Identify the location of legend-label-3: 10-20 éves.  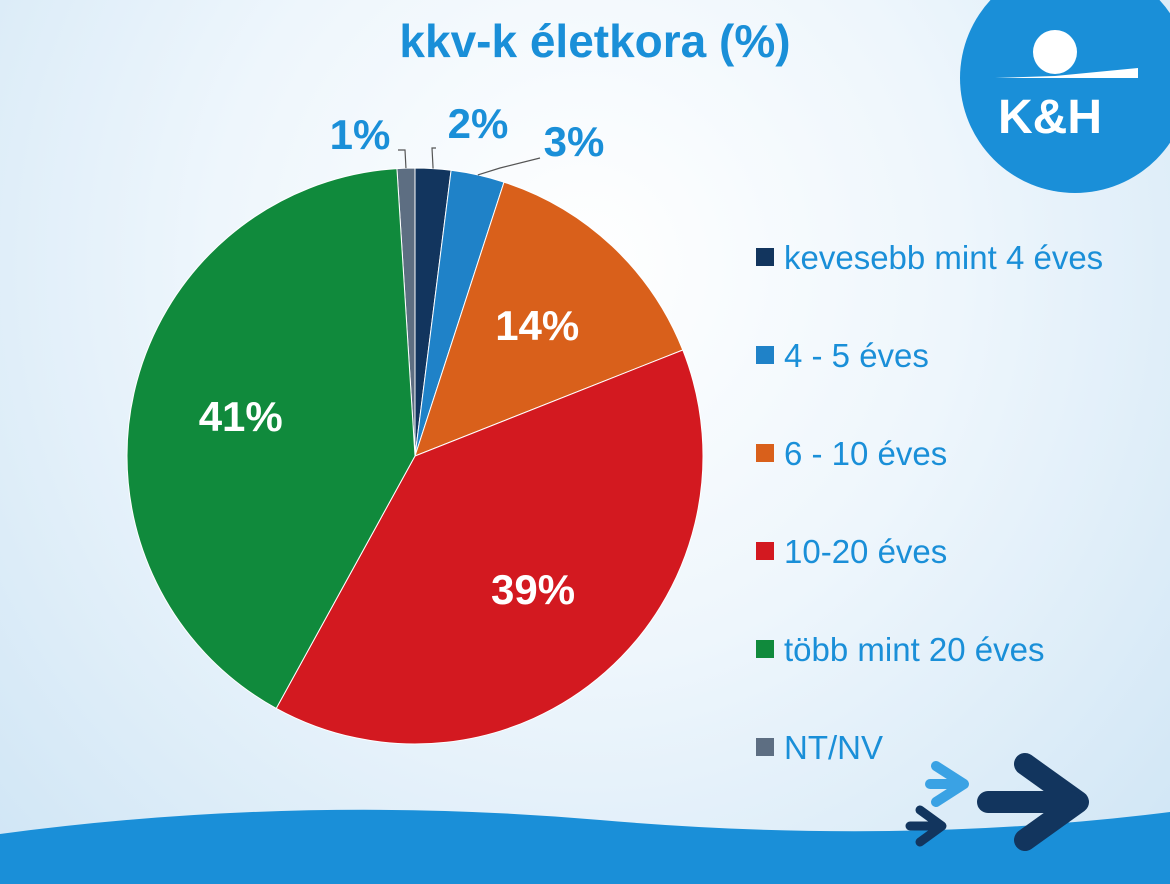
(866, 551).